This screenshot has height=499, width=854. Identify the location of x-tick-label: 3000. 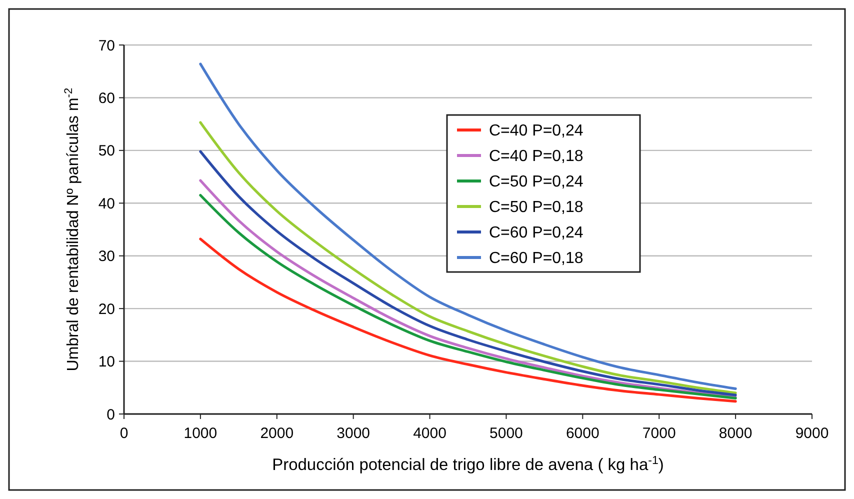
(353, 433).